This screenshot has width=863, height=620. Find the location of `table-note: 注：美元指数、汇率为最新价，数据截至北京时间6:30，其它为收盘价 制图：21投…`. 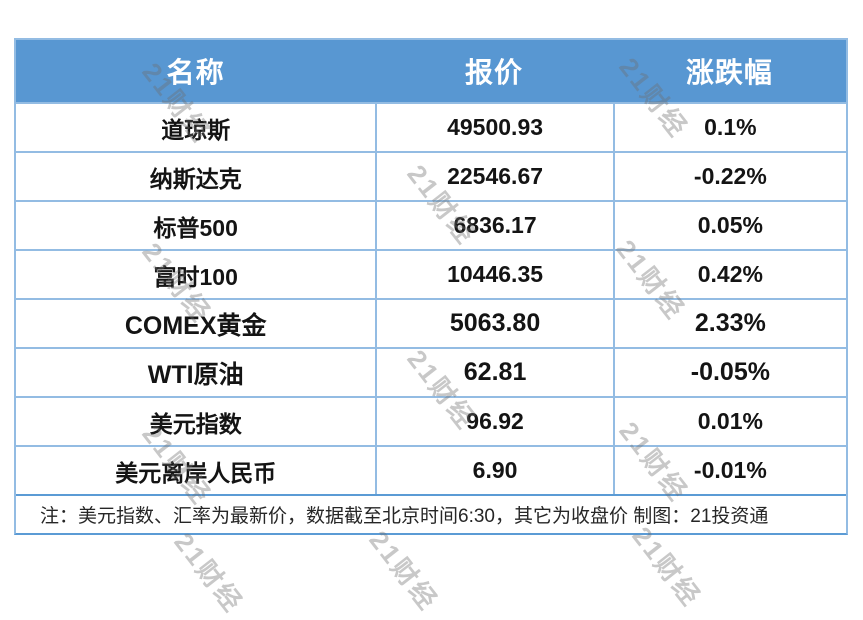

table-note: 注：美元指数、汇率为最新价，数据截至北京时间6:30，其它为收盘价 制图：21投… is located at coordinates (404, 516).